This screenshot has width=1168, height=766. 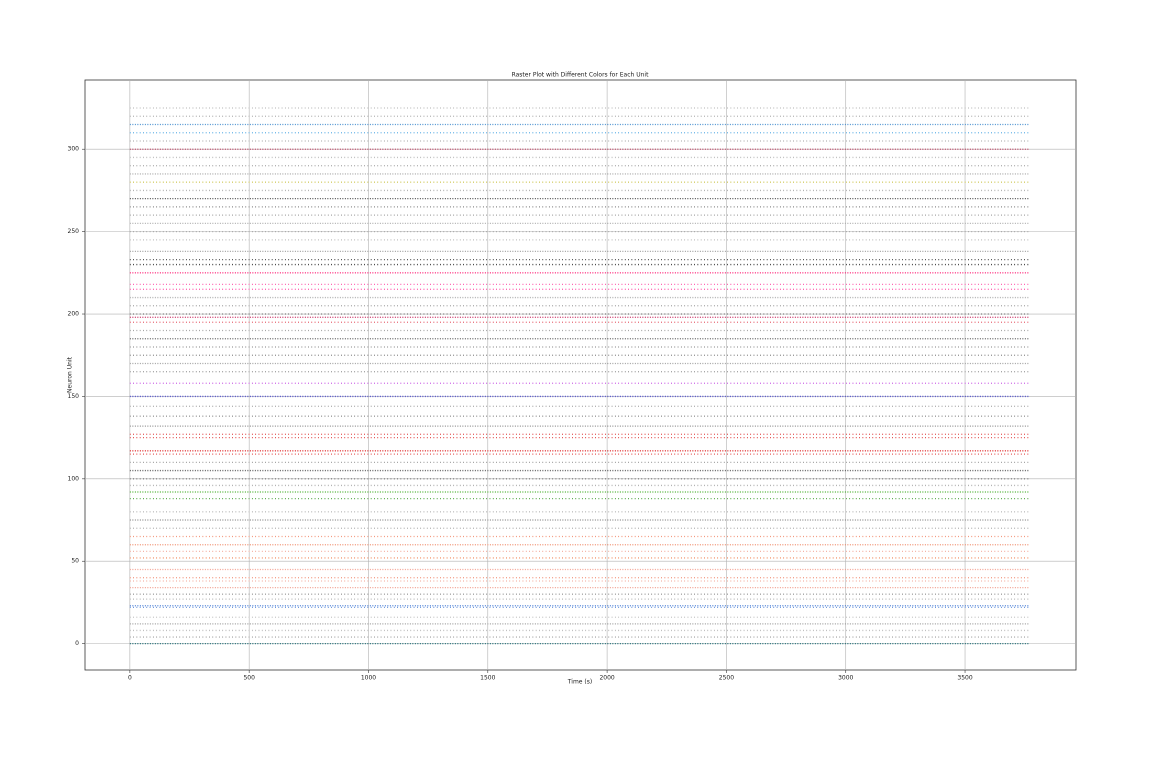 What do you see at coordinates (368, 678) in the screenshot?
I see `x-tick-label: 1000` at bounding box center [368, 678].